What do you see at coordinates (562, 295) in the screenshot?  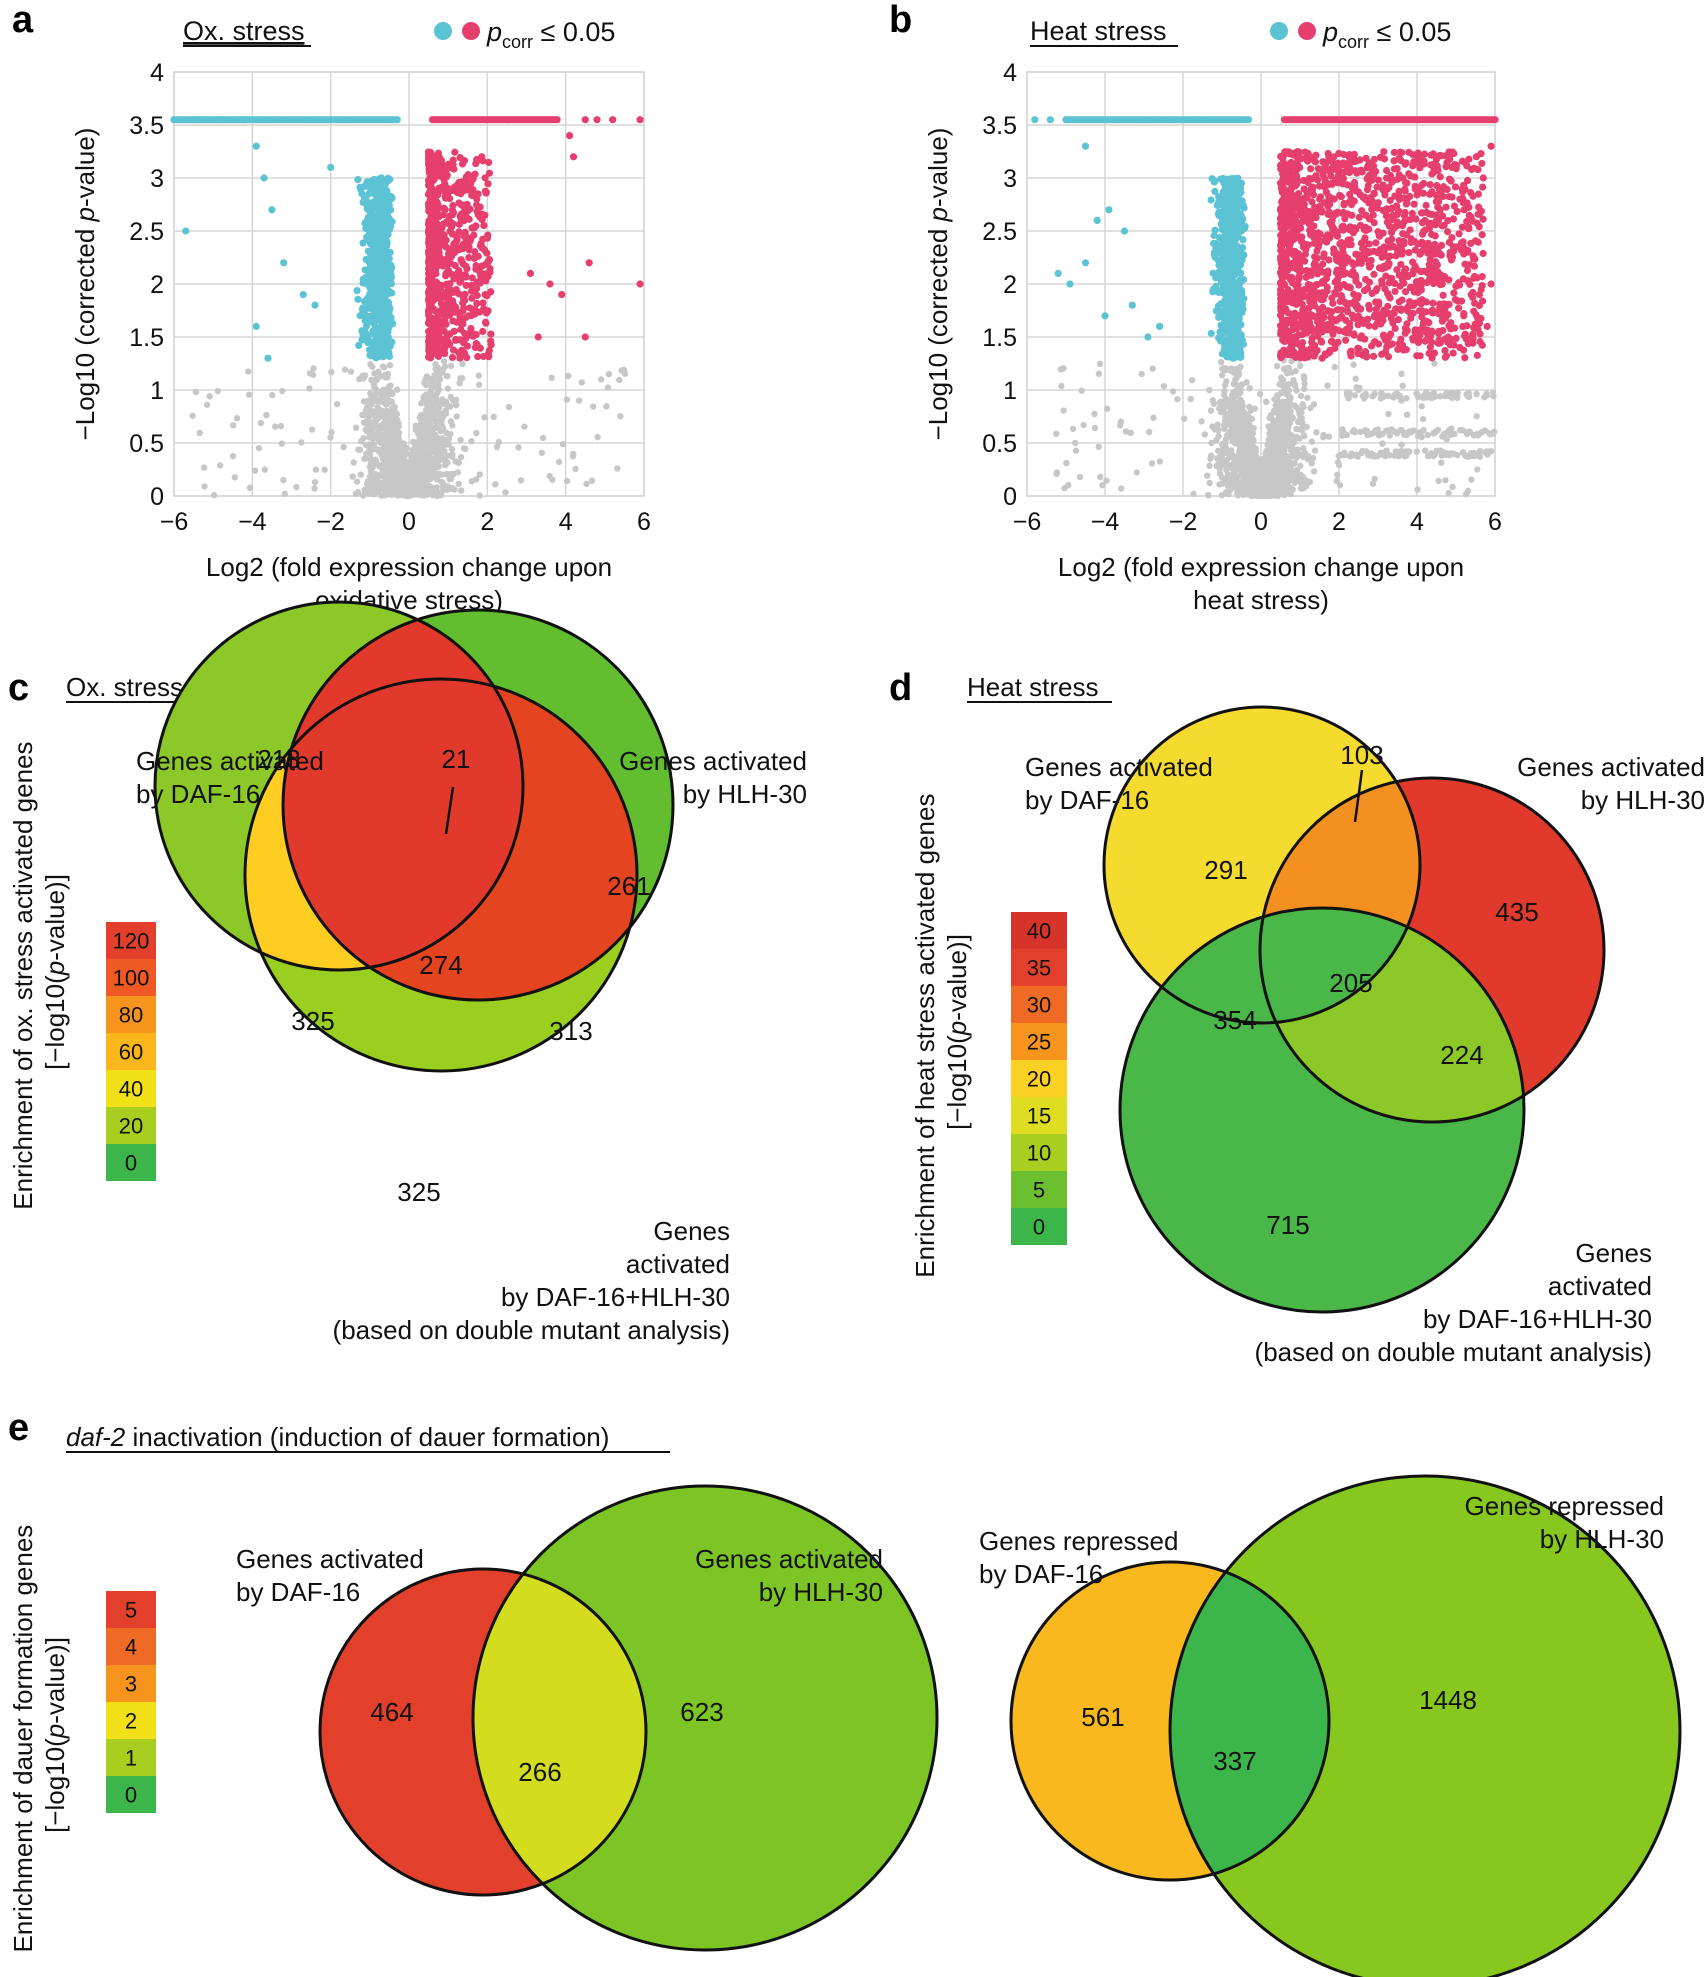 I see `point-outlier` at bounding box center [562, 295].